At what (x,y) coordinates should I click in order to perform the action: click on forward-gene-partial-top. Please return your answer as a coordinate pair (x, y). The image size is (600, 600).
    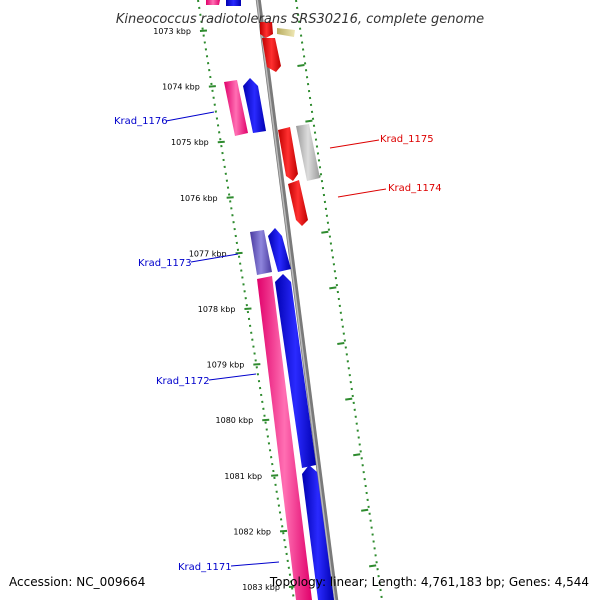
    Looking at the image, I should click on (233, 3).